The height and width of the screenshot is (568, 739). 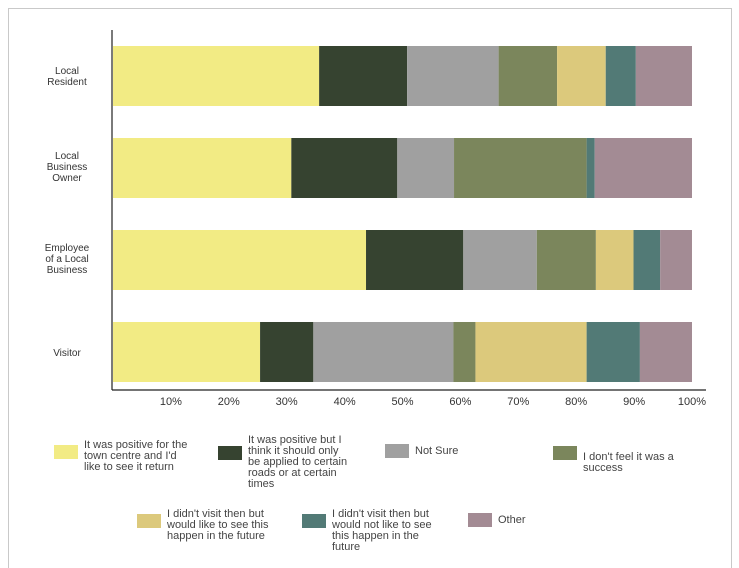 I want to click on x-tick-label: 80%, so click(x=576, y=402).